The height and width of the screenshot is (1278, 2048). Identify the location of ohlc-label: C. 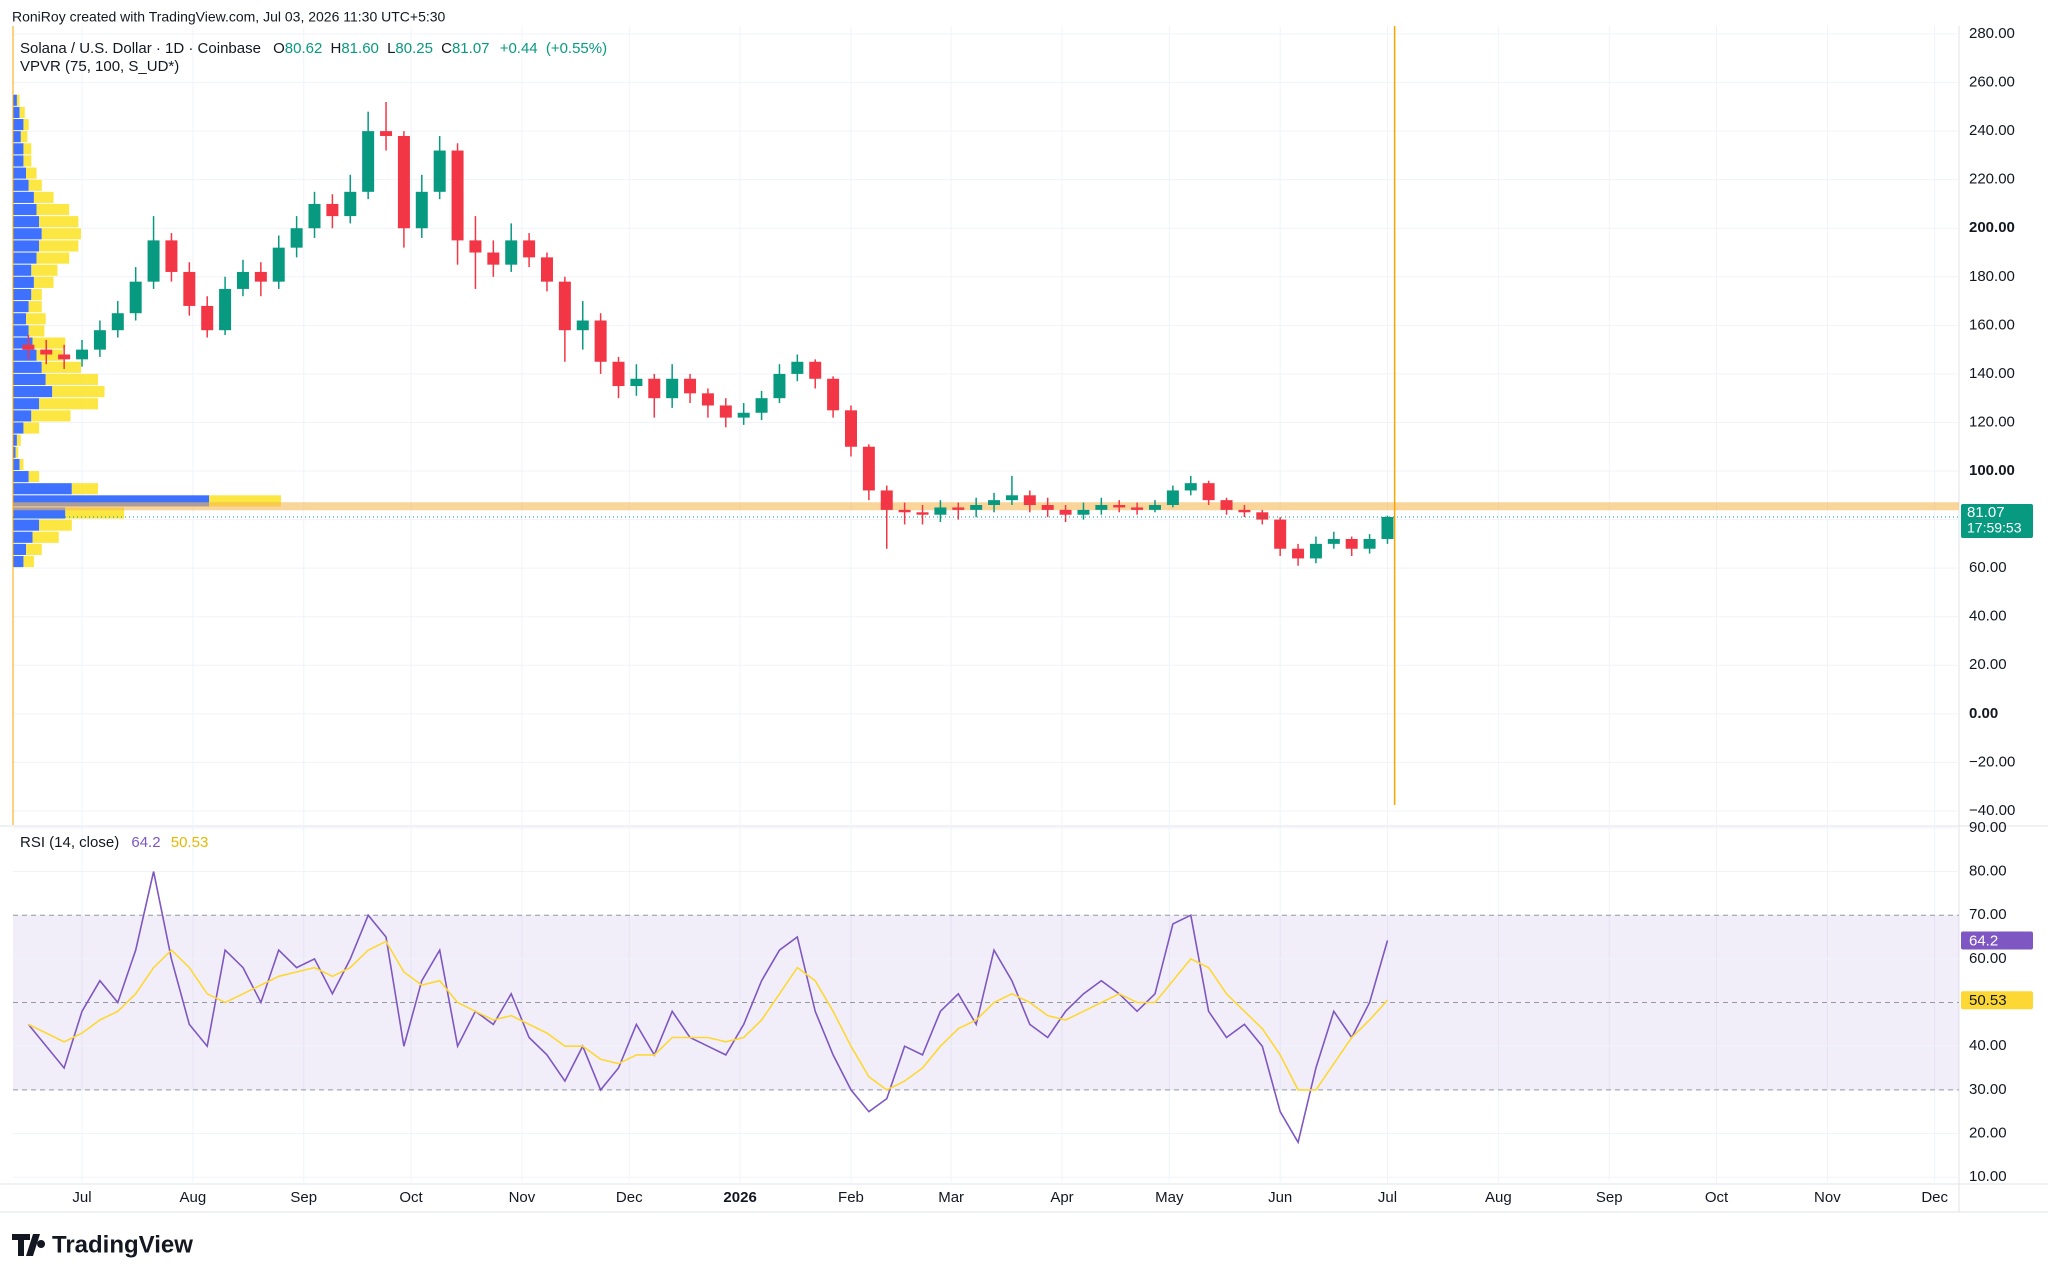
(446, 48).